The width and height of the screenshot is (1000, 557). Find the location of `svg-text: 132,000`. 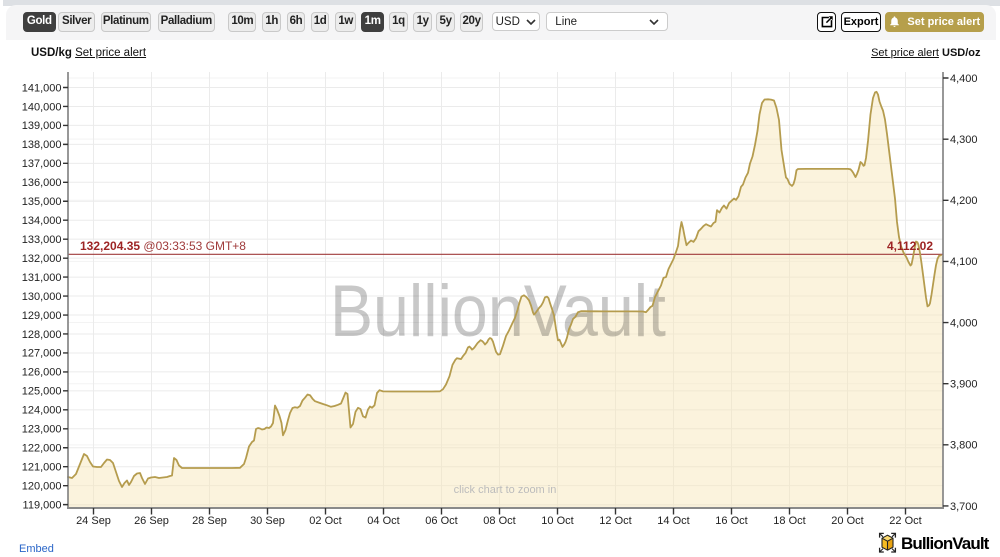

svg-text: 132,000 is located at coordinates (42, 259).